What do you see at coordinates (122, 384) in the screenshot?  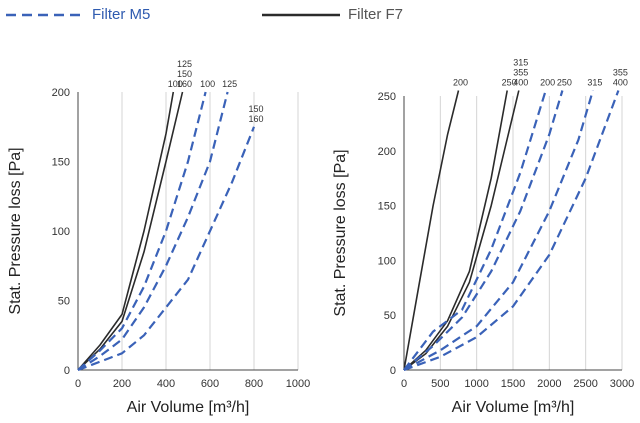 I see `chart-0-x-tick-label: 200` at bounding box center [122, 384].